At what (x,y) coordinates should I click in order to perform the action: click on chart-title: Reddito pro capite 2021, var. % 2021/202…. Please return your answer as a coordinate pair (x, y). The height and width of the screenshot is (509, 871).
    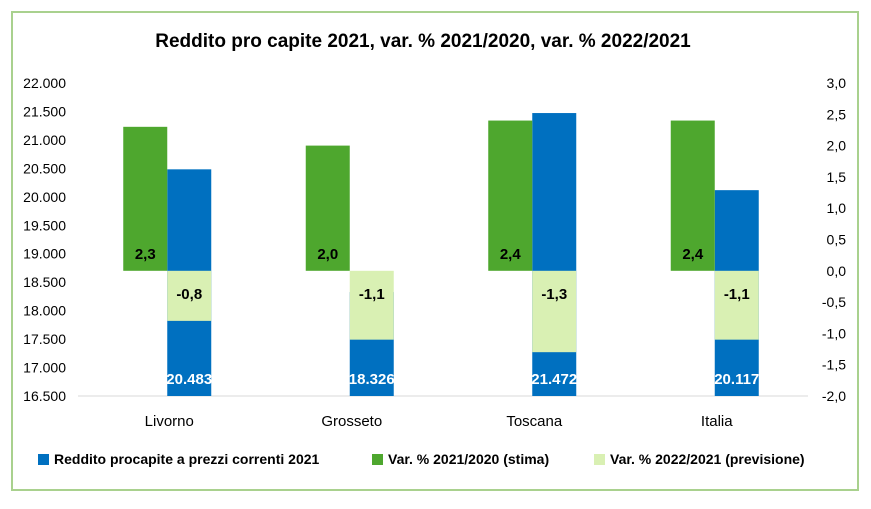
    Looking at the image, I should click on (423, 41).